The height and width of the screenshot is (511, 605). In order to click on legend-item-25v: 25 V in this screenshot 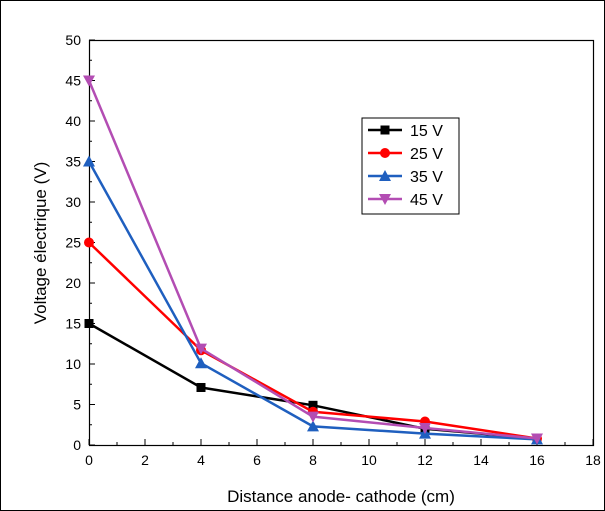, I will do `click(405, 154)`.